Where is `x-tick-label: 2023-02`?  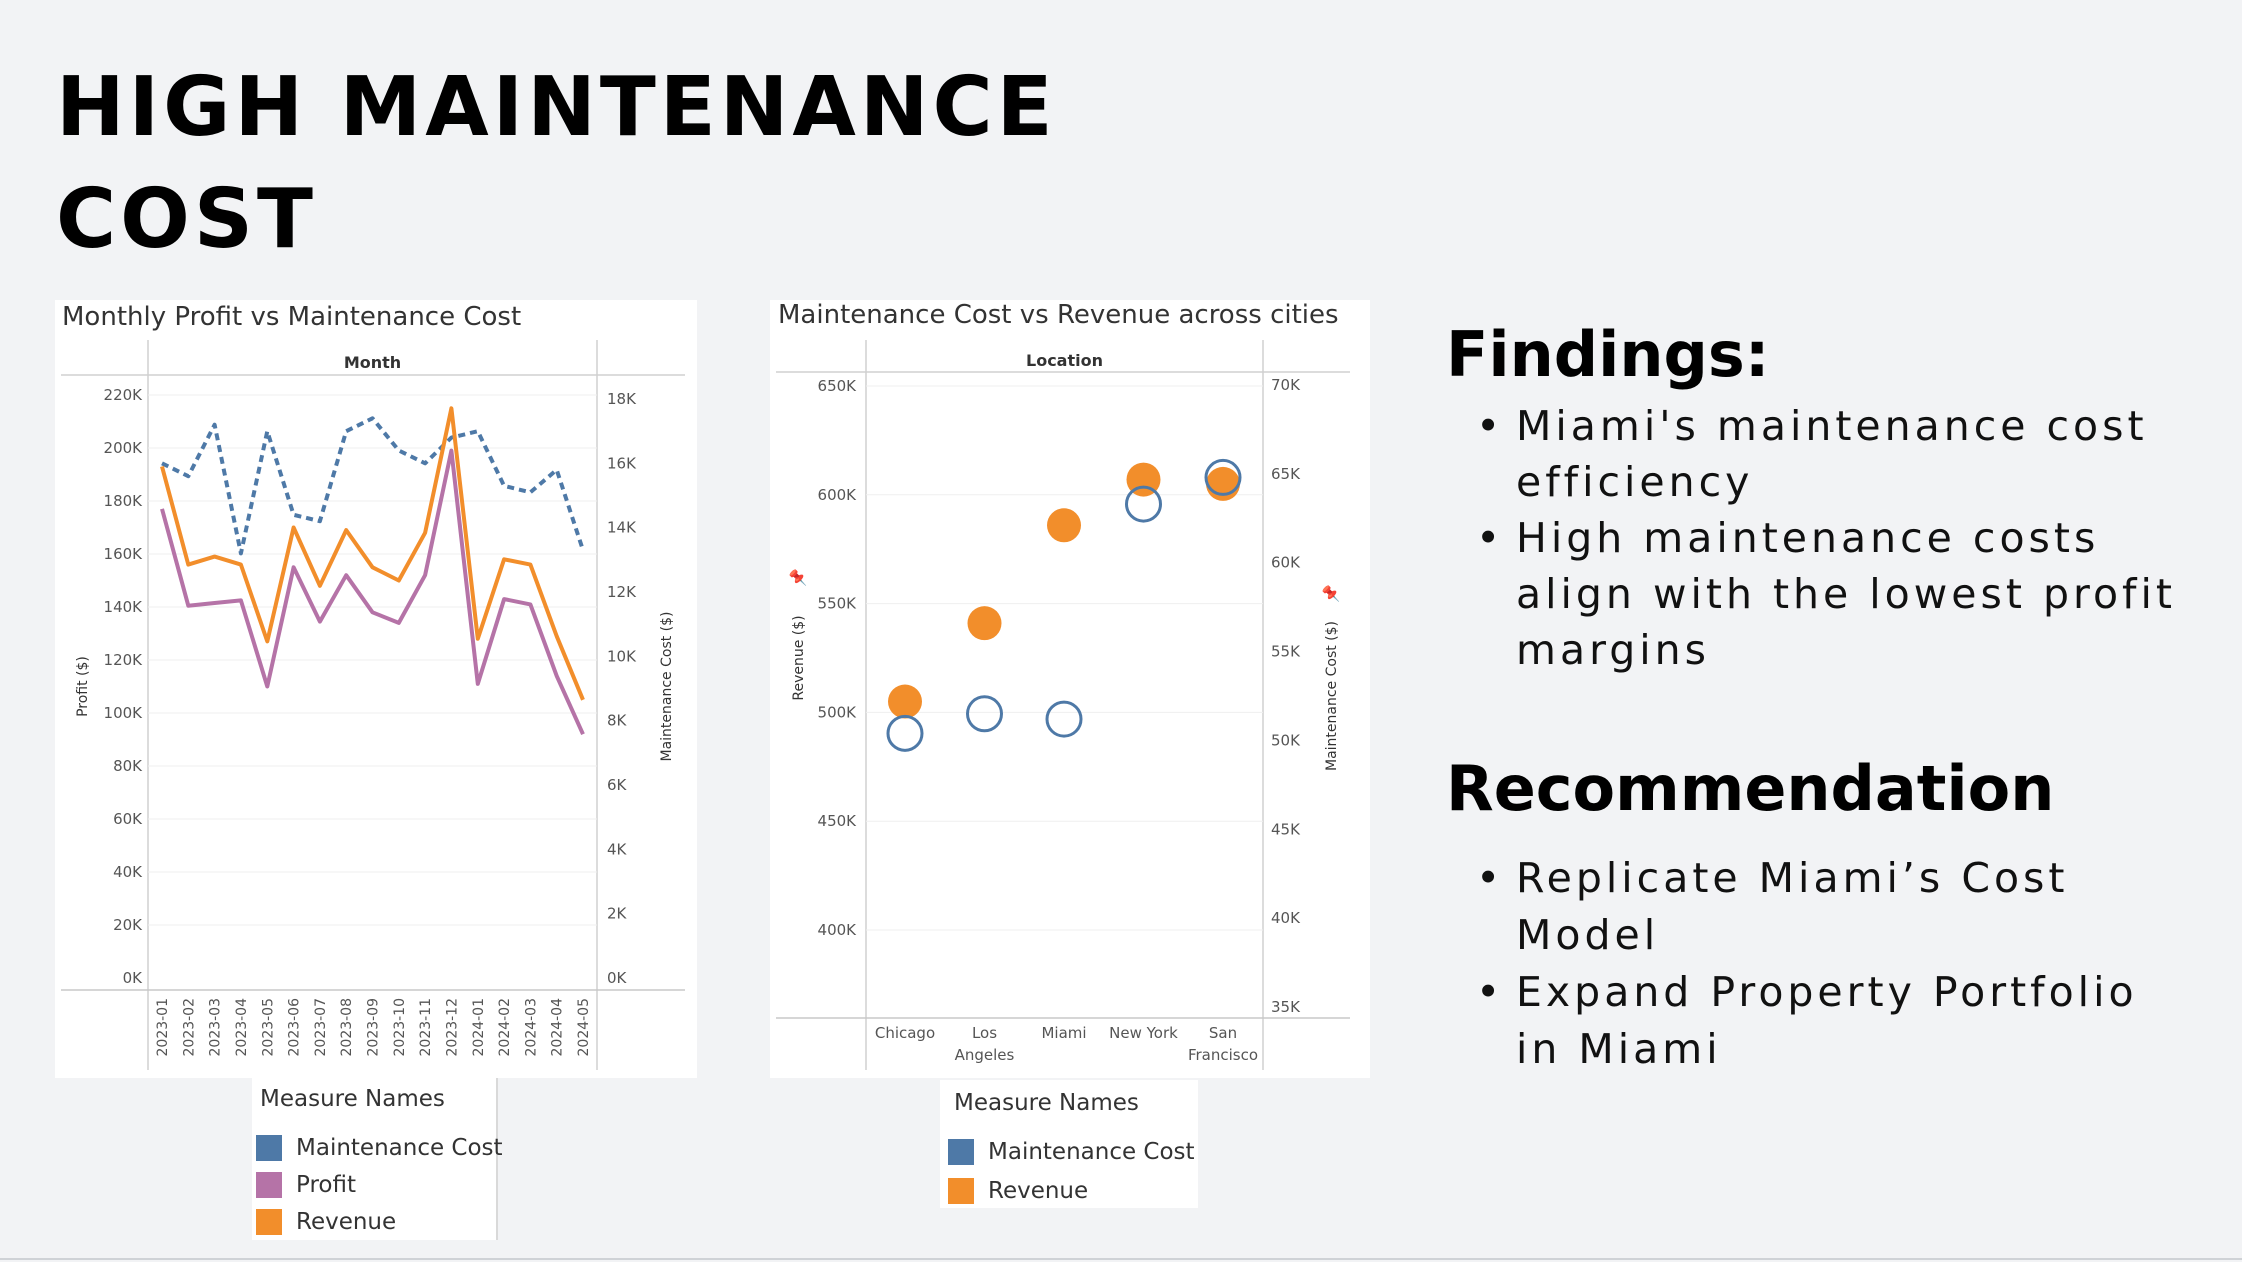 x-tick-label: 2023-02 is located at coordinates (189, 1027).